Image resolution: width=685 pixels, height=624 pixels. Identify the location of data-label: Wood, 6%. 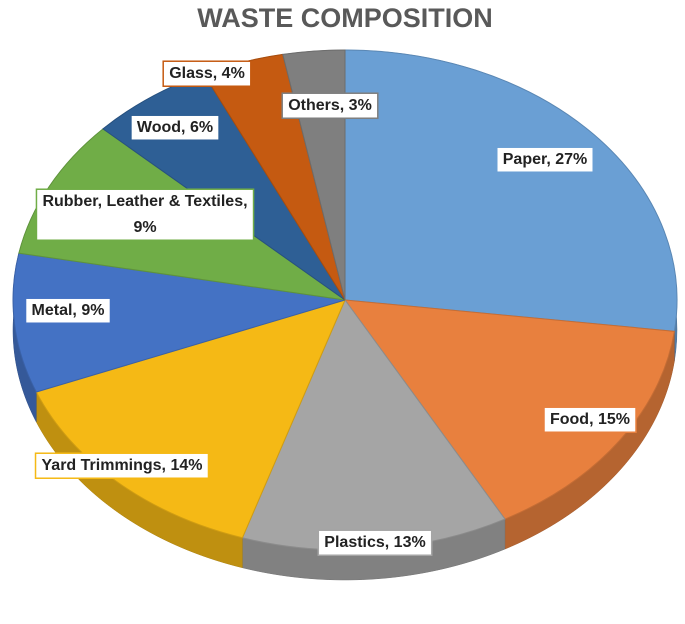
(175, 127).